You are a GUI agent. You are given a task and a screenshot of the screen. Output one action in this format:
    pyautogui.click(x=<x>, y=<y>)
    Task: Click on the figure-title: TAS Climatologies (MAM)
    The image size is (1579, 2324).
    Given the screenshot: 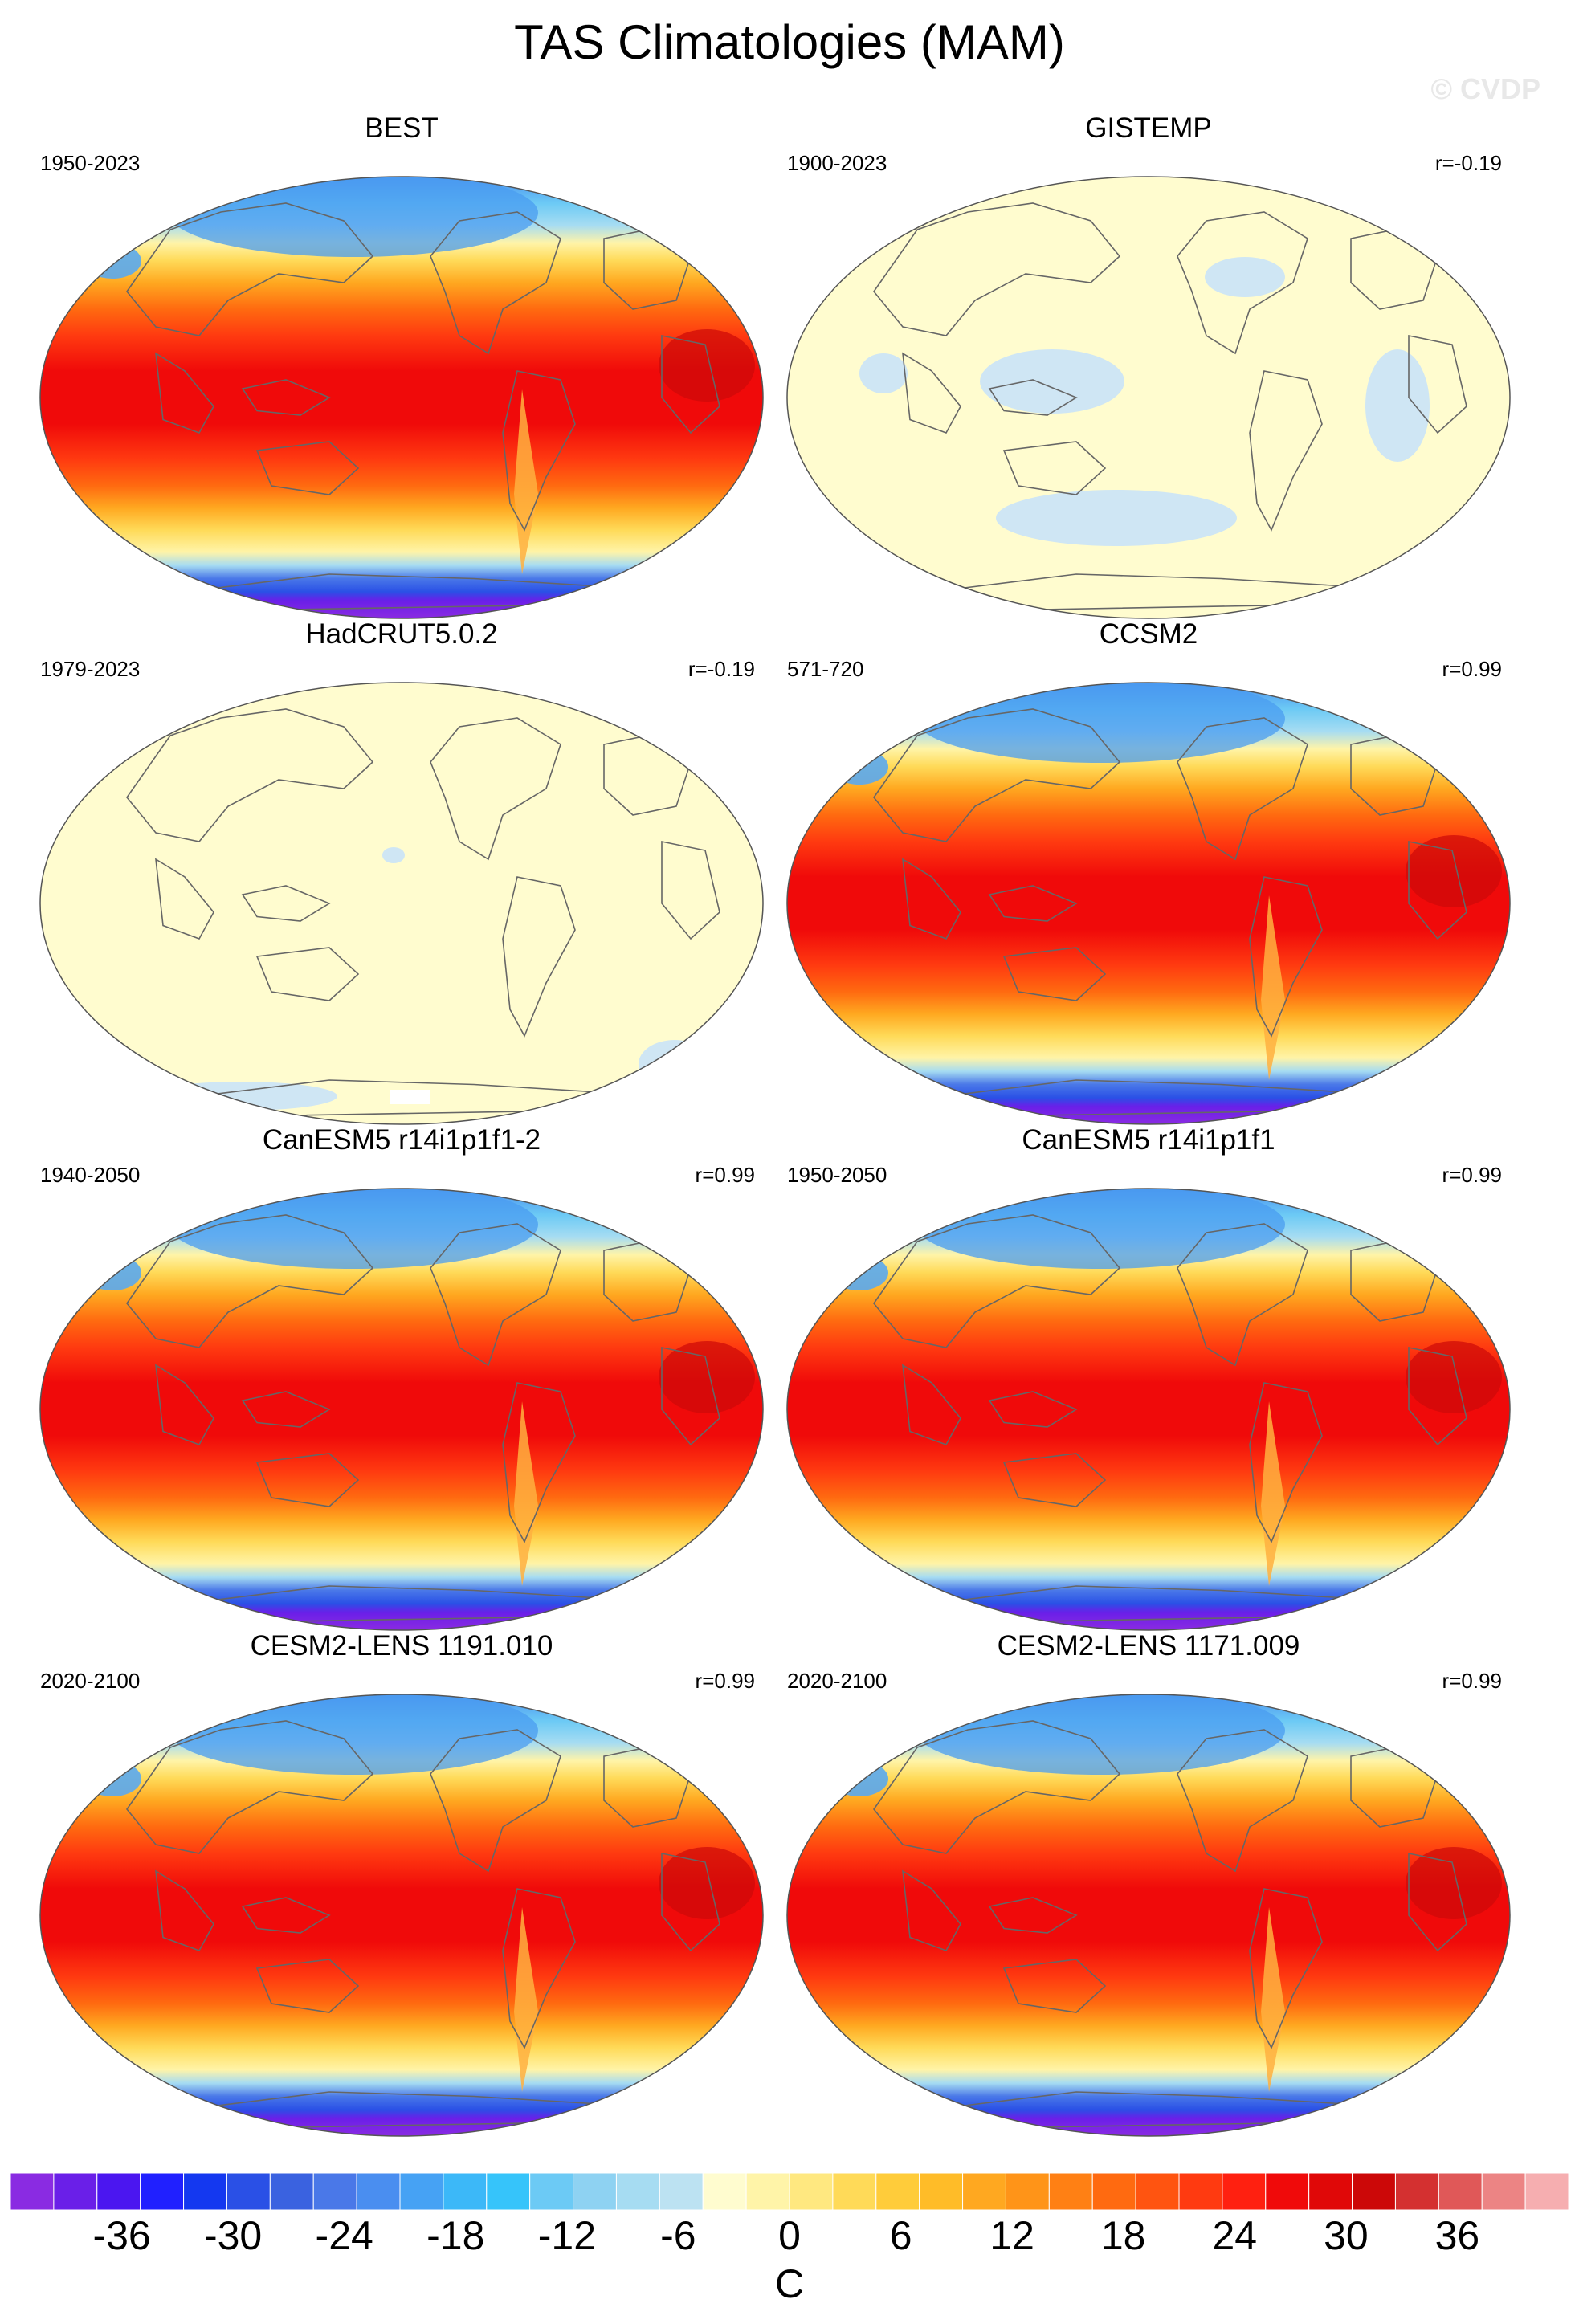 What is the action you would take?
    pyautogui.click(x=789, y=42)
    